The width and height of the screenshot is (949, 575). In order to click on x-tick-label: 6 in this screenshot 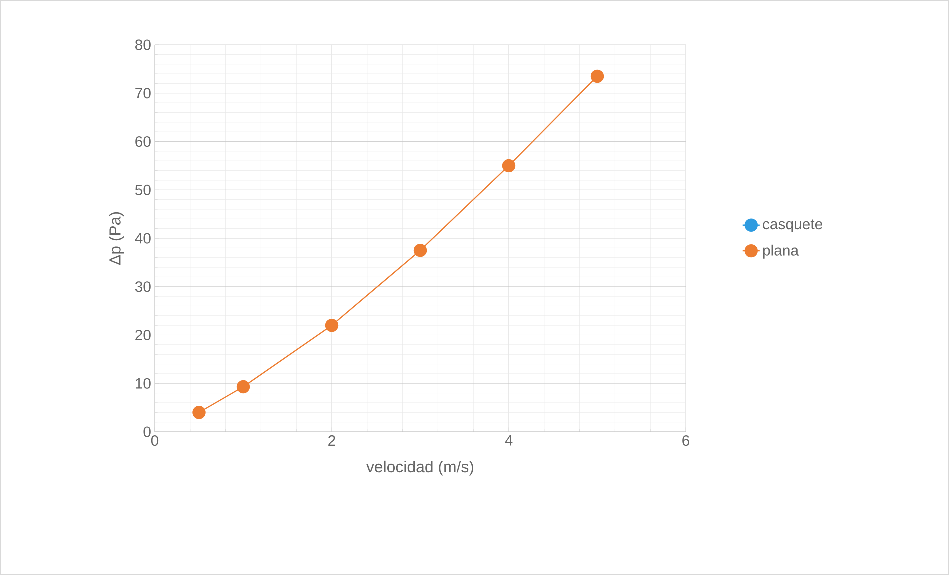, I will do `click(686, 441)`.